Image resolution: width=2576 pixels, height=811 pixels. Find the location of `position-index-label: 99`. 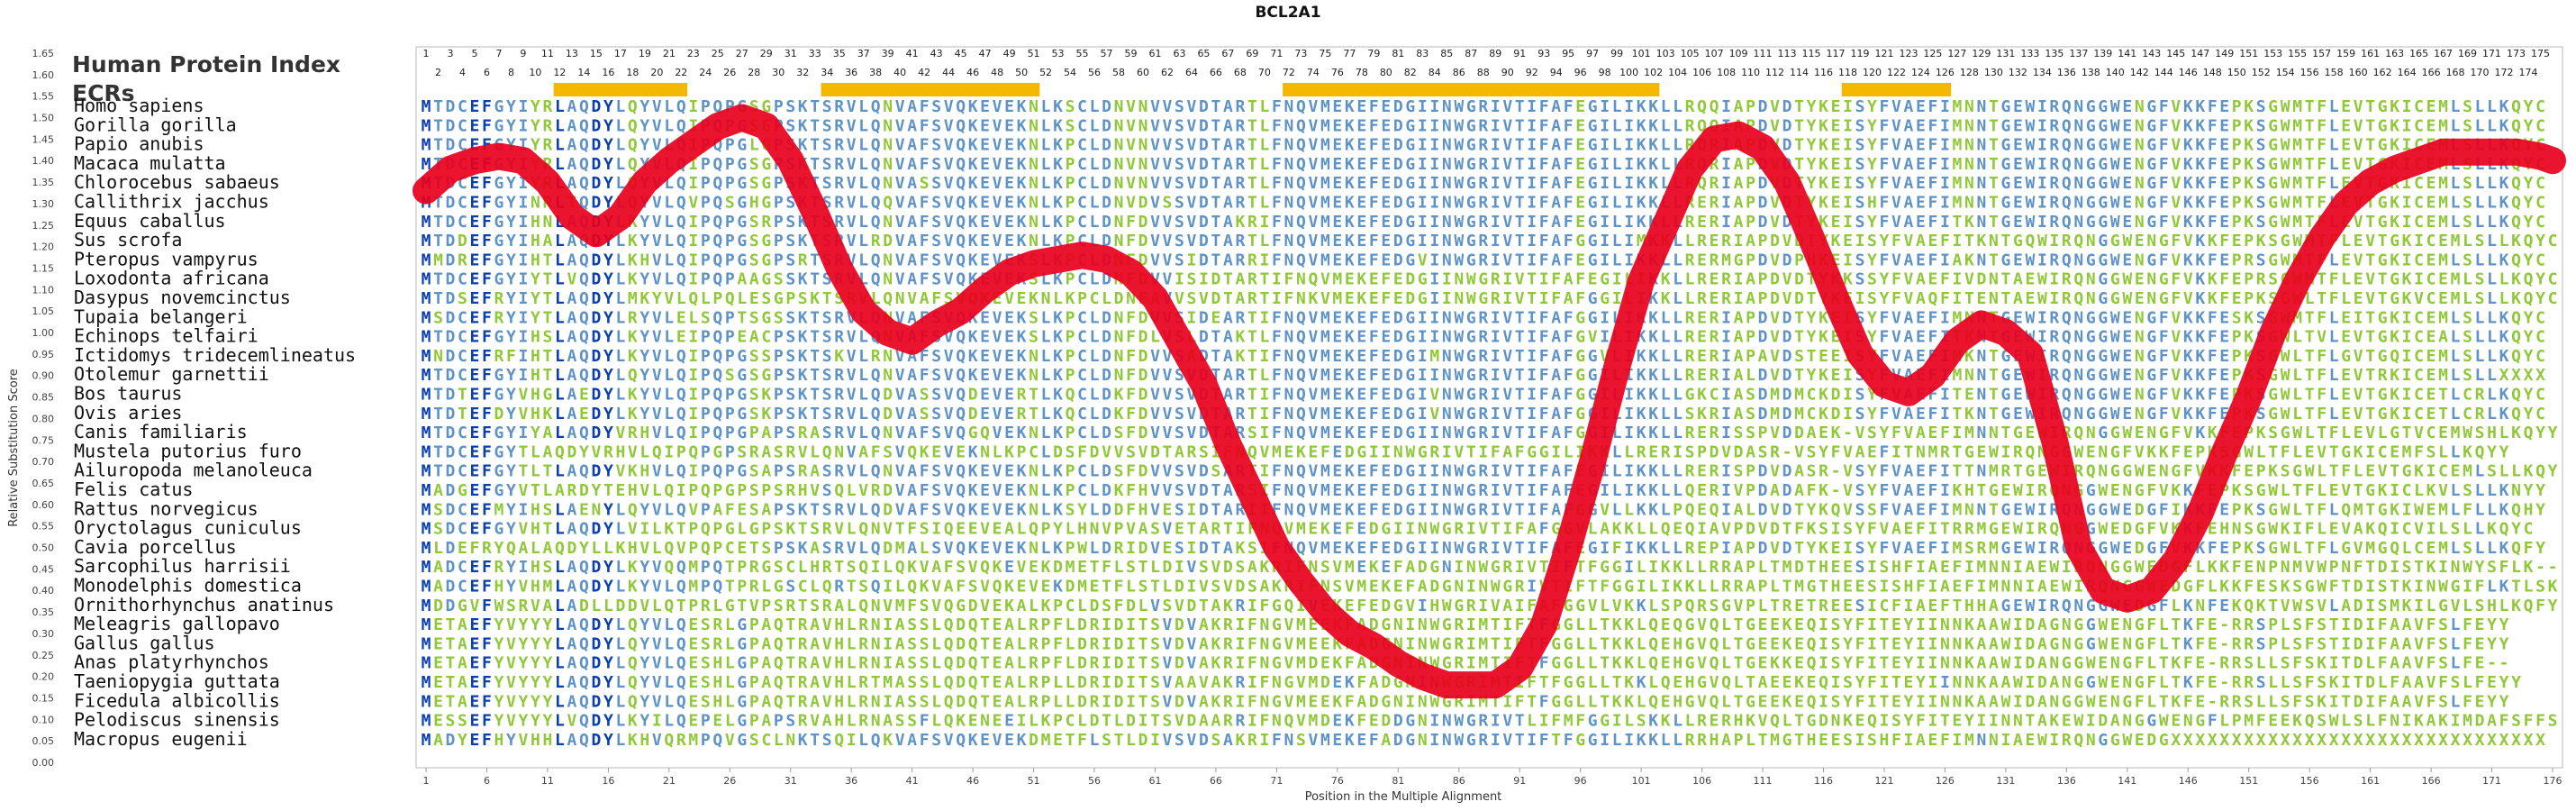

position-index-label: 99 is located at coordinates (1616, 53).